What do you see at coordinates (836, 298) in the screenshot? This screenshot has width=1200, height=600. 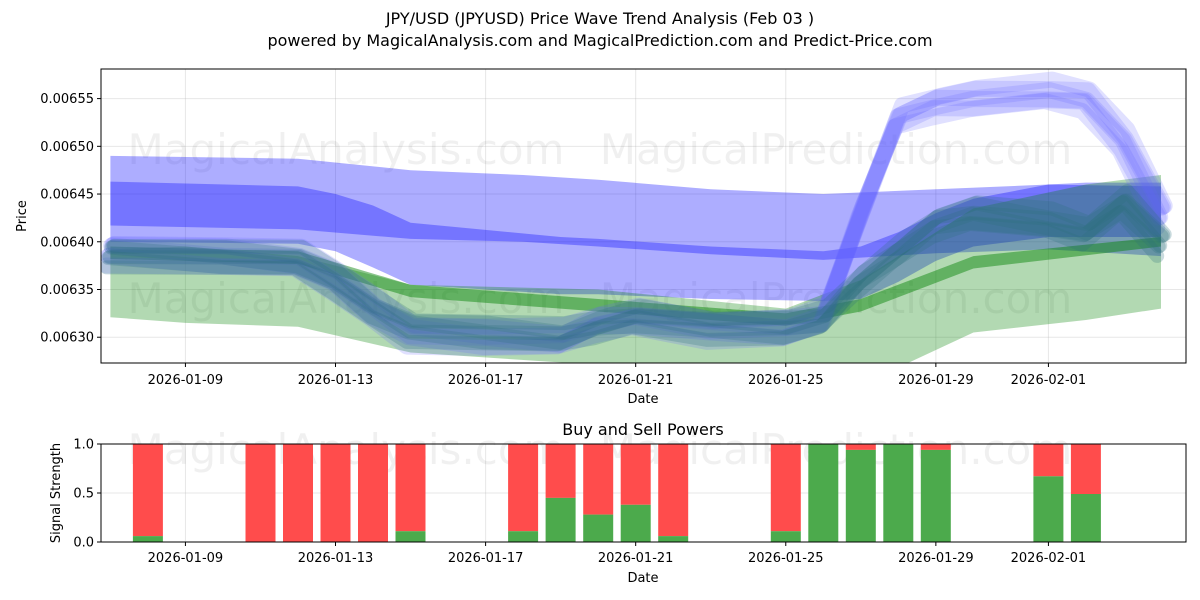 I see `watermark-prediction-2: MagicalPrediction.com` at bounding box center [836, 298].